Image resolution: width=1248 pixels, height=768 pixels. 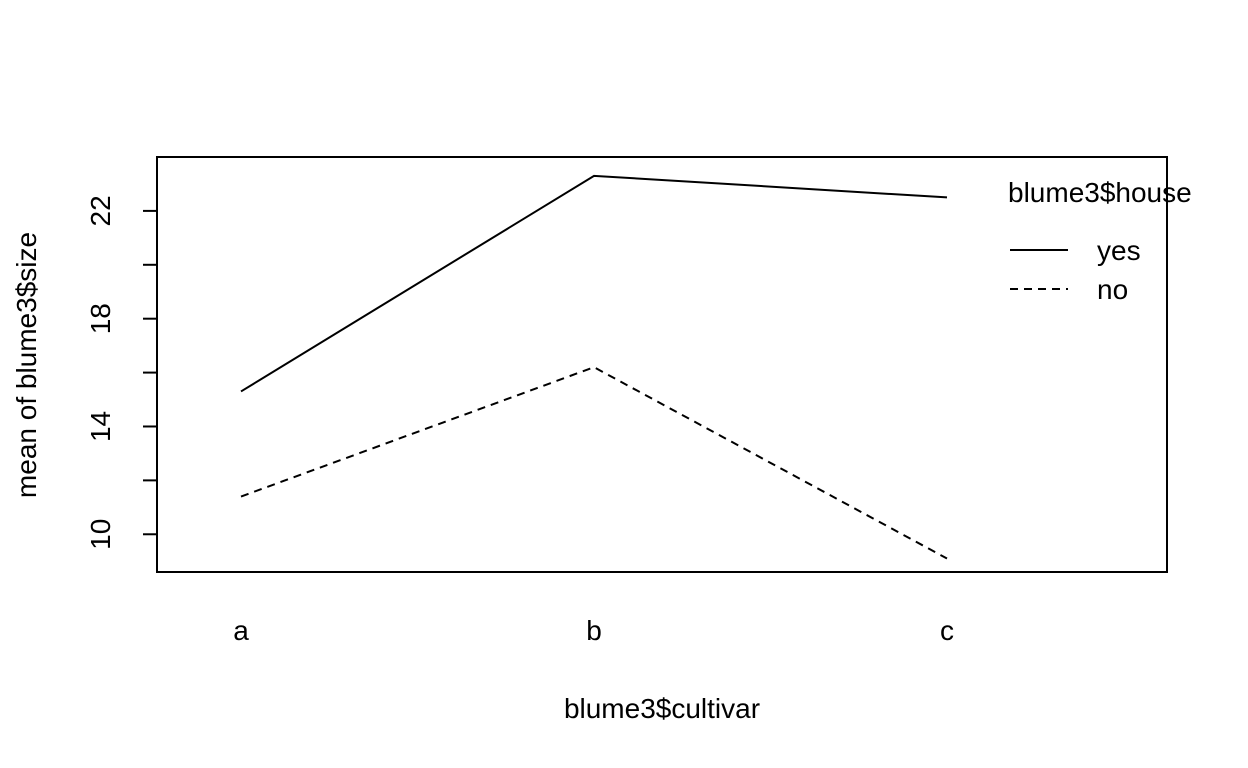 What do you see at coordinates (1100, 192) in the screenshot?
I see `legend-title: blume3$house` at bounding box center [1100, 192].